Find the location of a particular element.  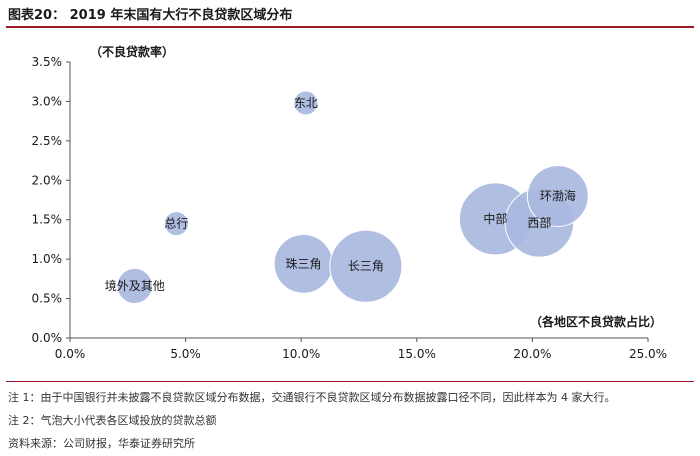

x-axis-label: （各地区不良贷款占比） is located at coordinates (596, 321).